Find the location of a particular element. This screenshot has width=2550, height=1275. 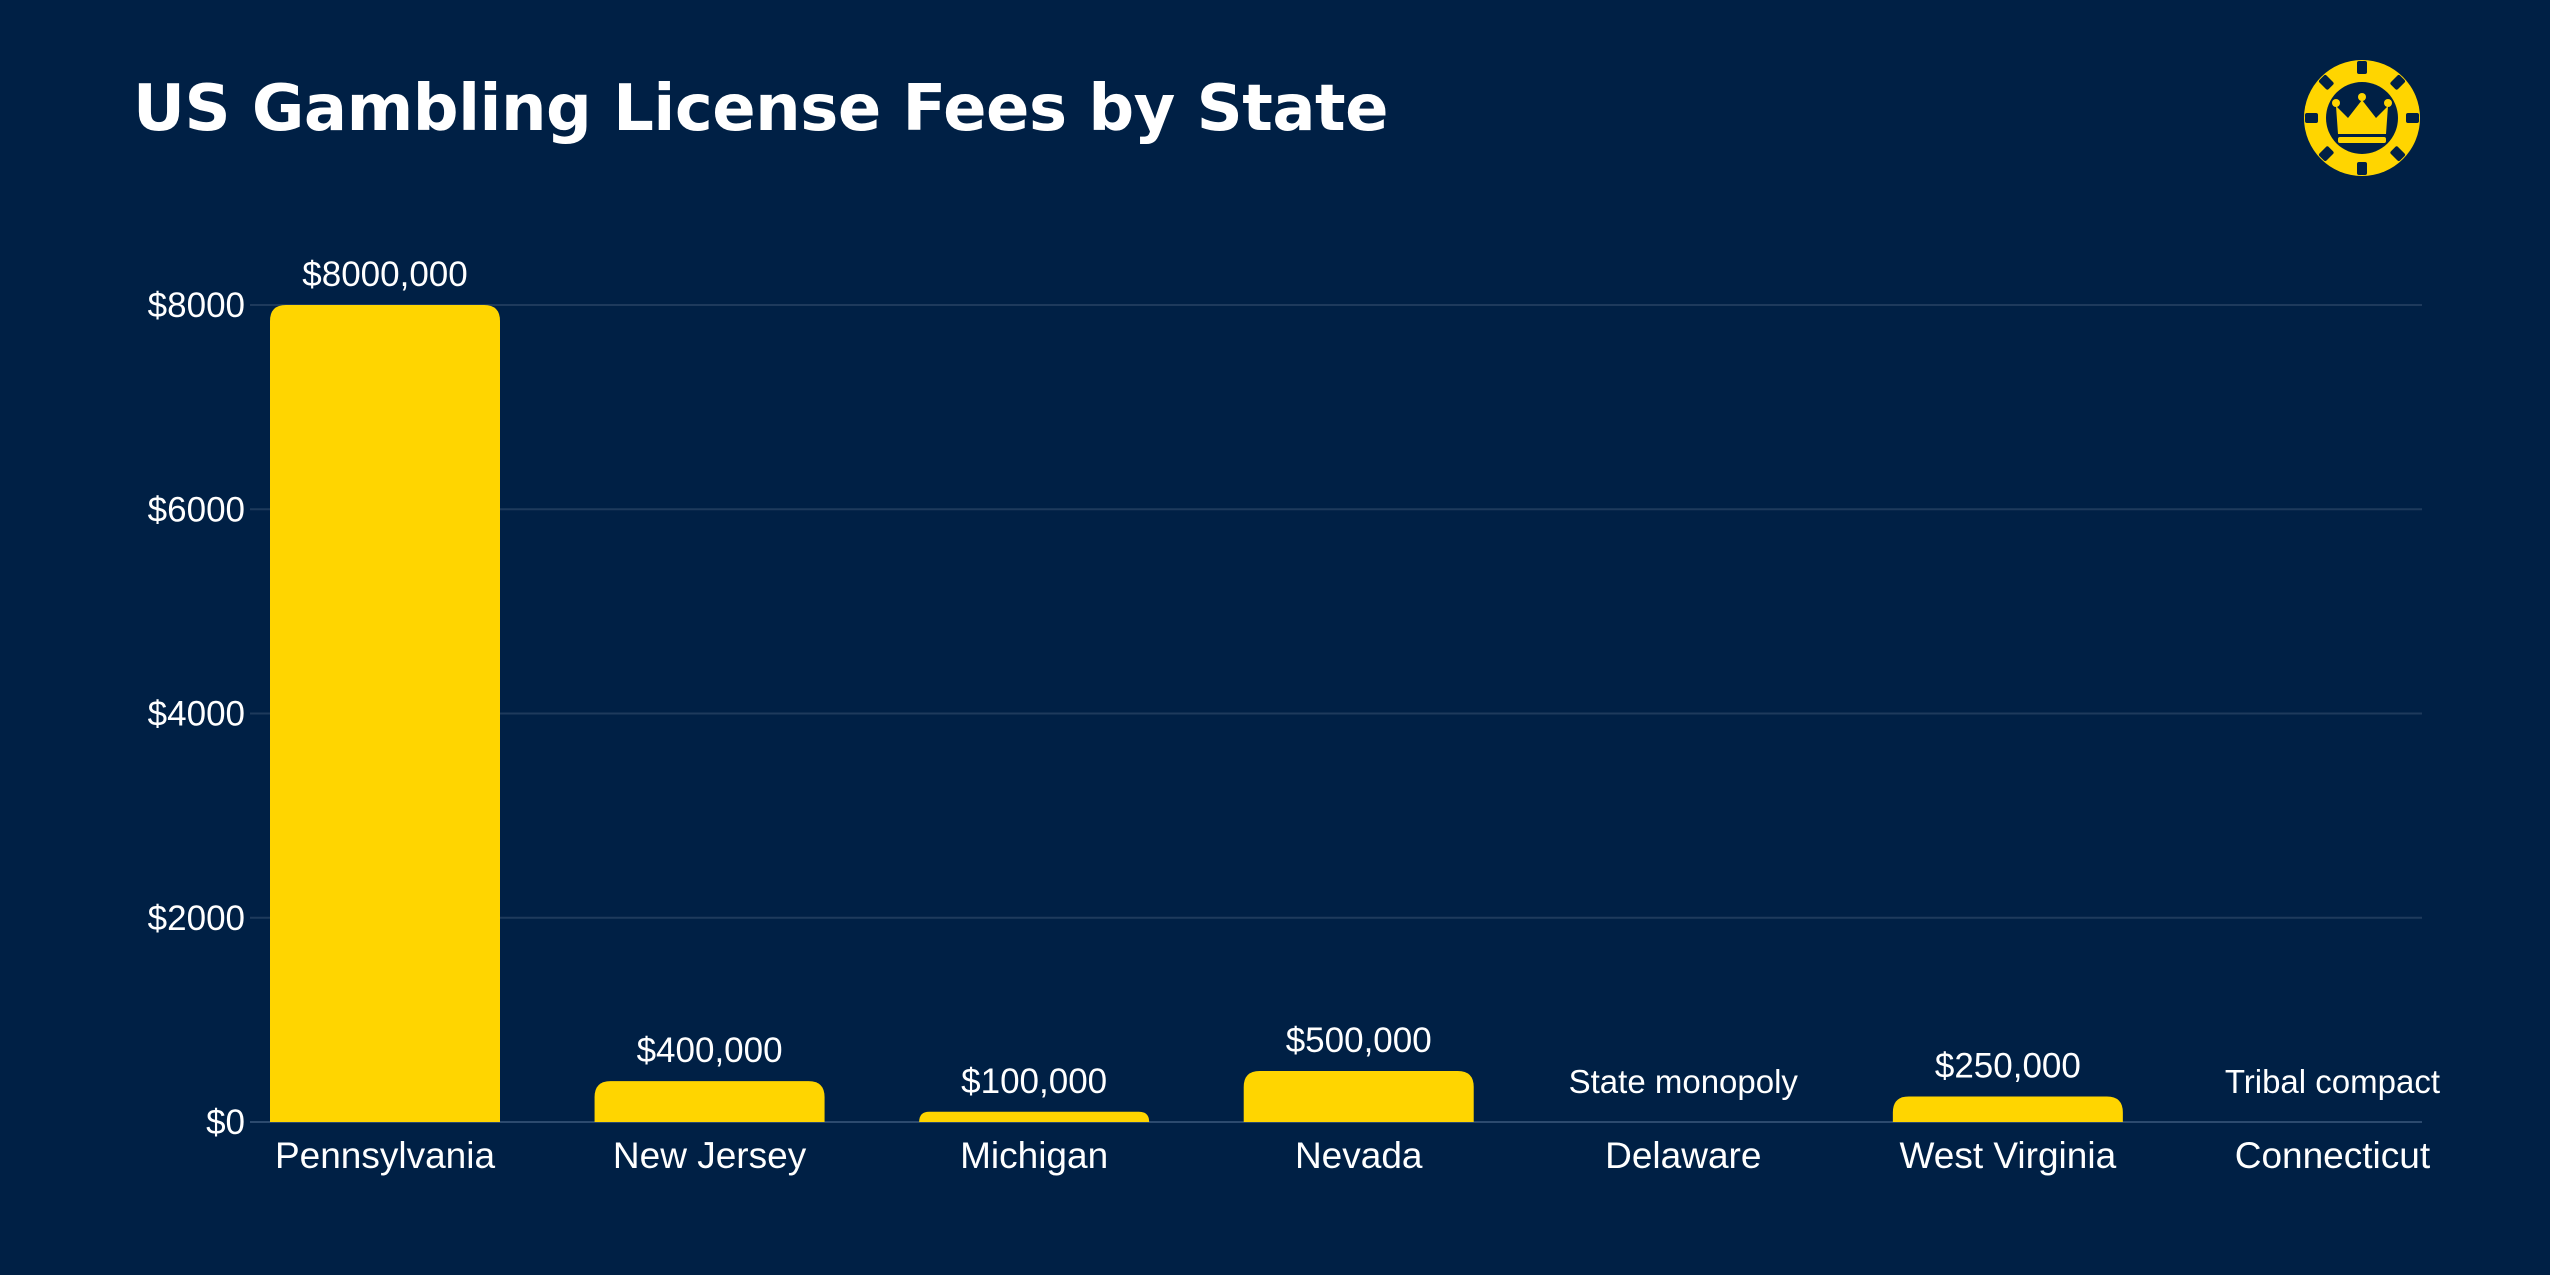

data-label: $100,000 is located at coordinates (1034, 1081).